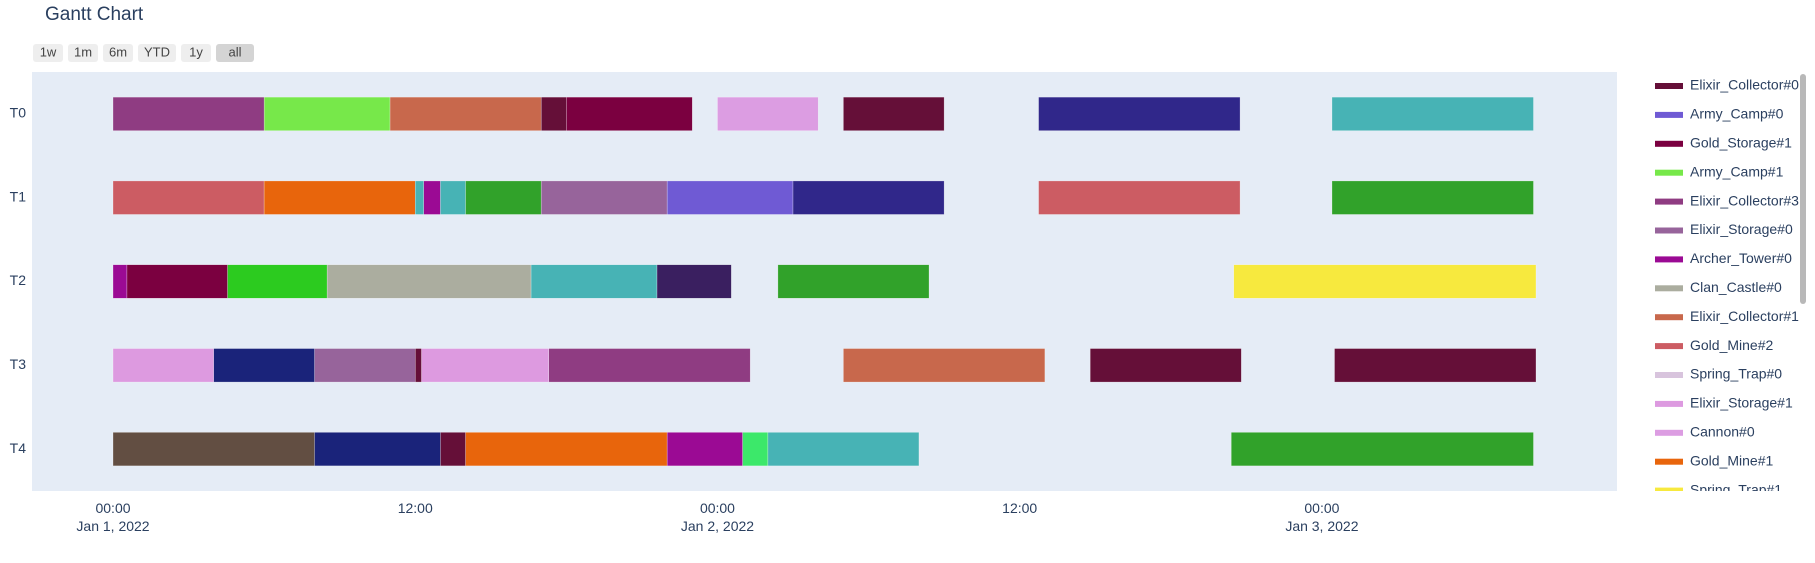 The height and width of the screenshot is (563, 1815). I want to click on range-button-label: all, so click(234, 51).